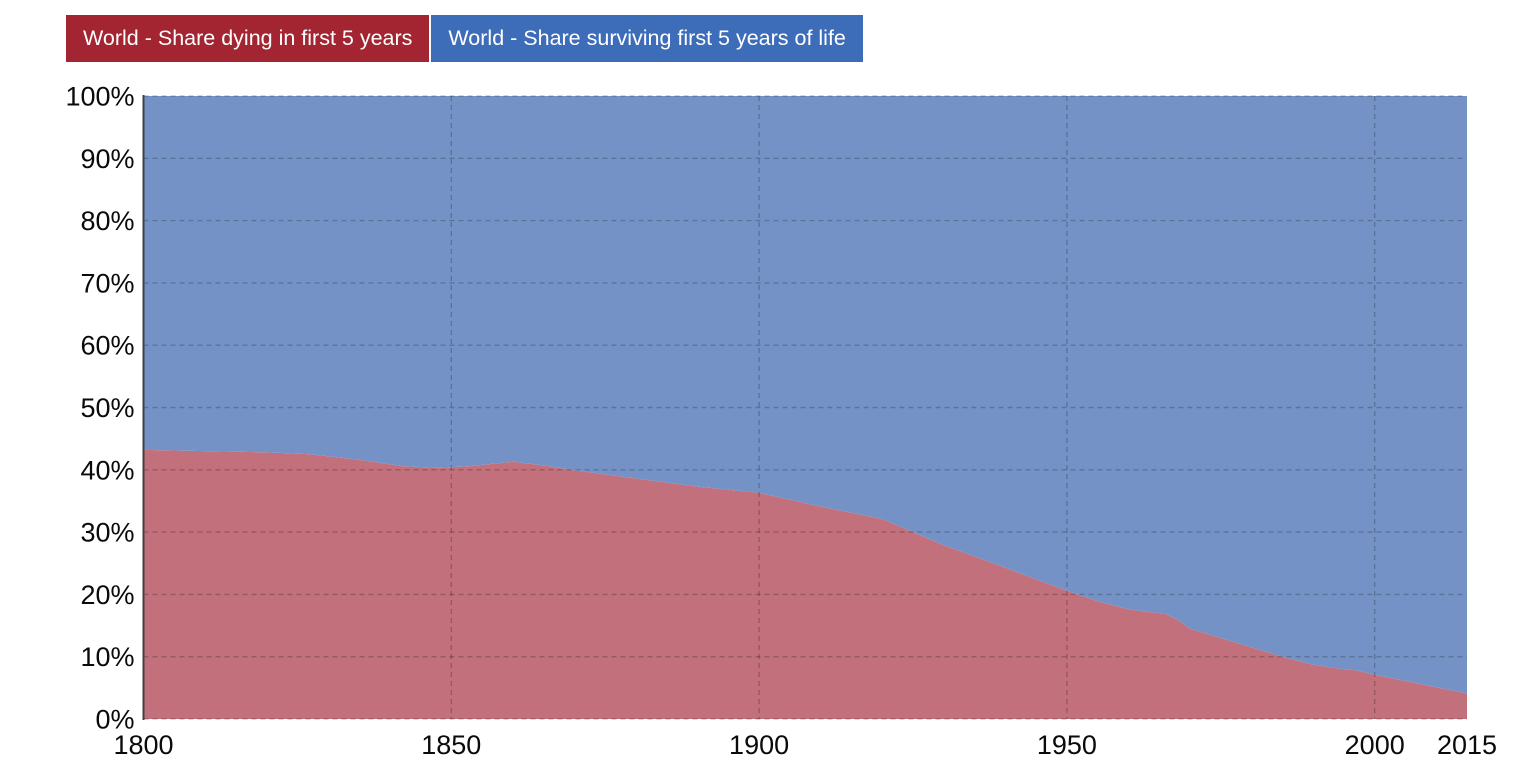 The width and height of the screenshot is (1536, 783). Describe the element at coordinates (107, 533) in the screenshot. I see `y-tick-label: 30%` at that location.